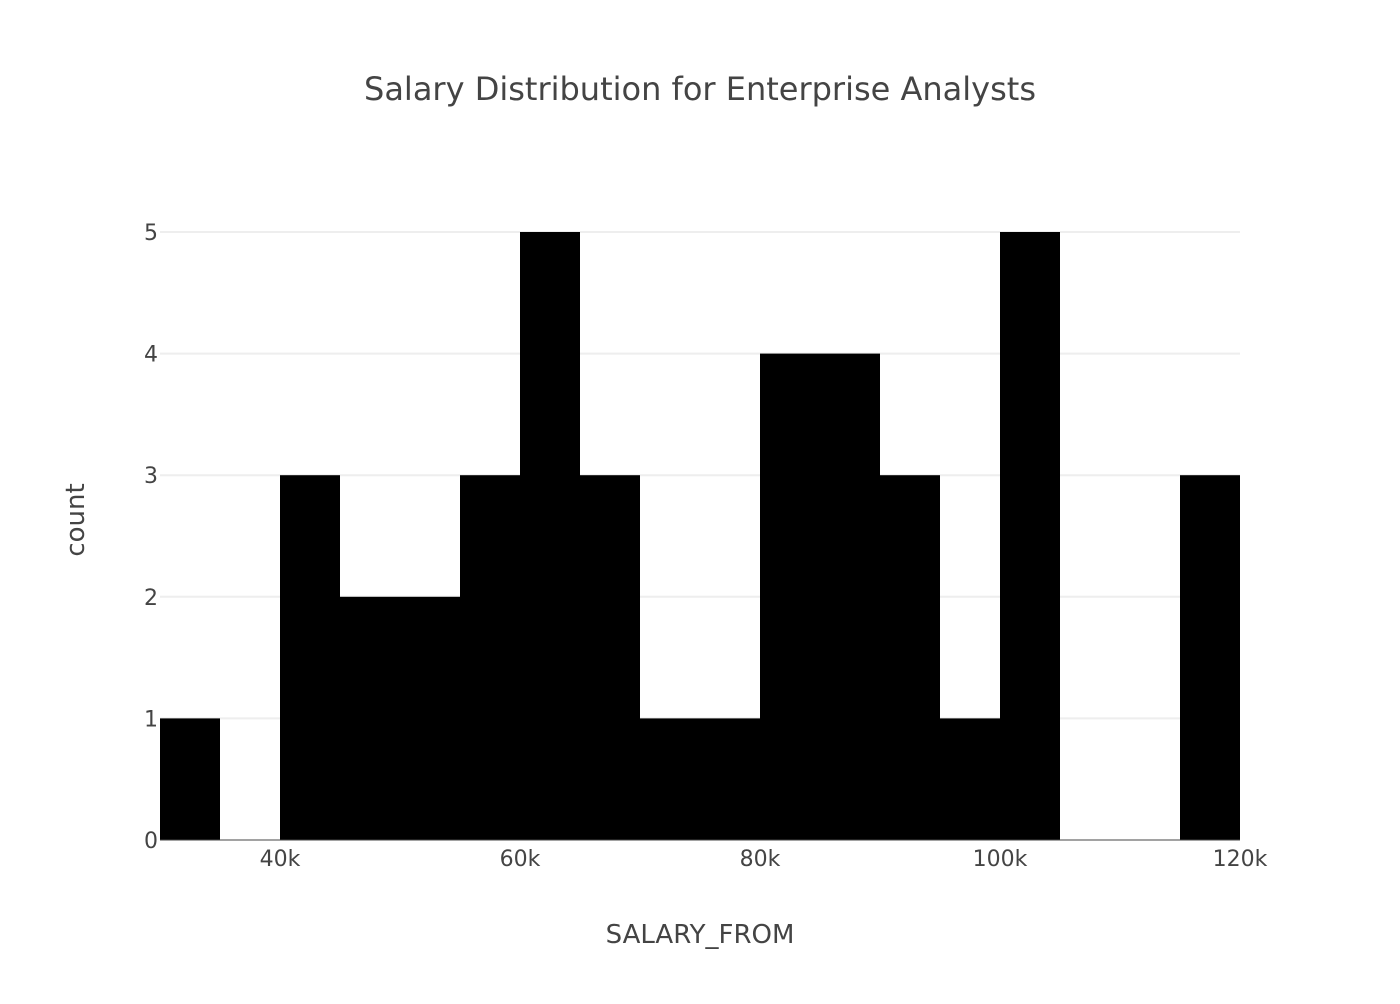  Describe the element at coordinates (151, 476) in the screenshot. I see `y-tick-label: 3` at that location.